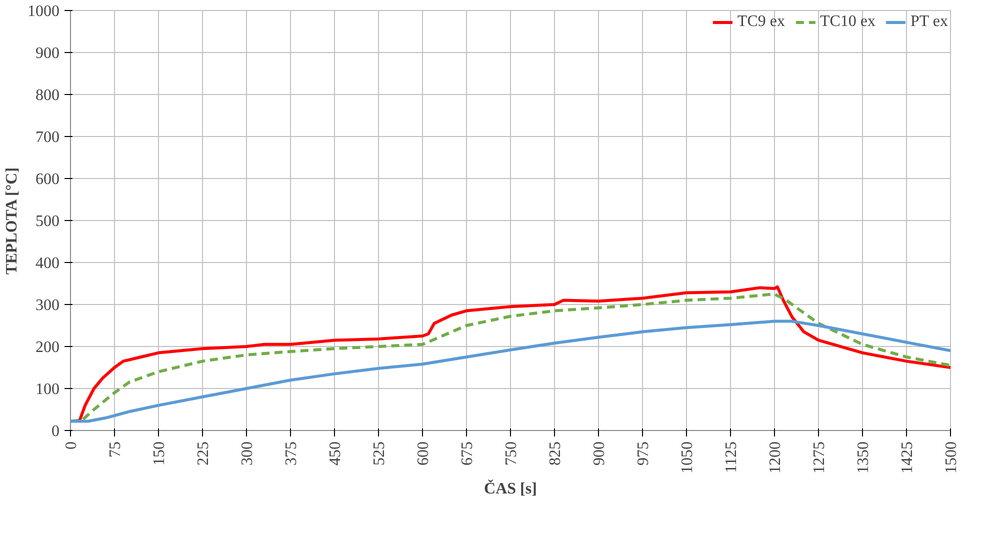 This screenshot has height=537, width=991. I want to click on x-tick-label: 675, so click(467, 454).